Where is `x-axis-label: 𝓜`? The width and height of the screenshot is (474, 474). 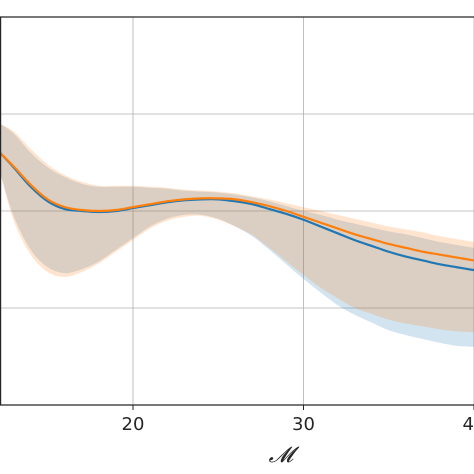
x-axis-label: 𝓜 is located at coordinates (284, 455).